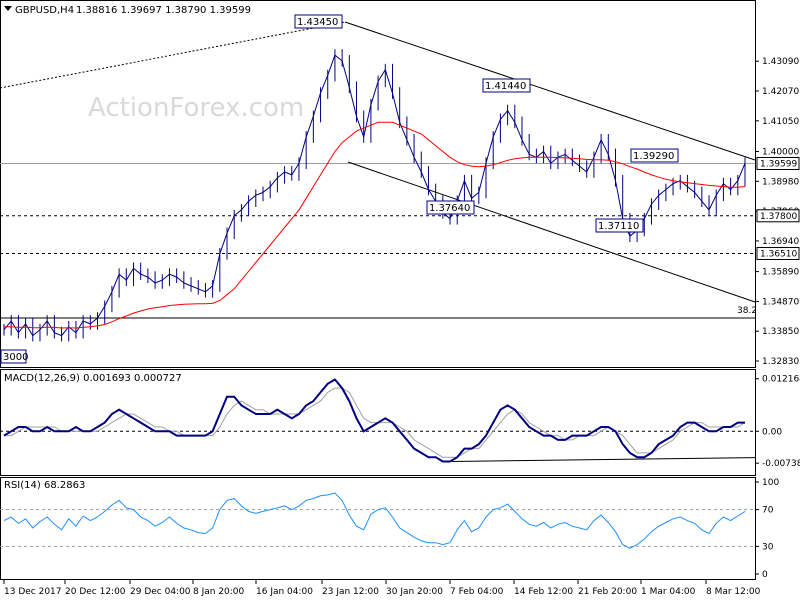 The image size is (800, 604). Describe the element at coordinates (550, 91) in the screenshot. I see `channel-upper-line` at that location.